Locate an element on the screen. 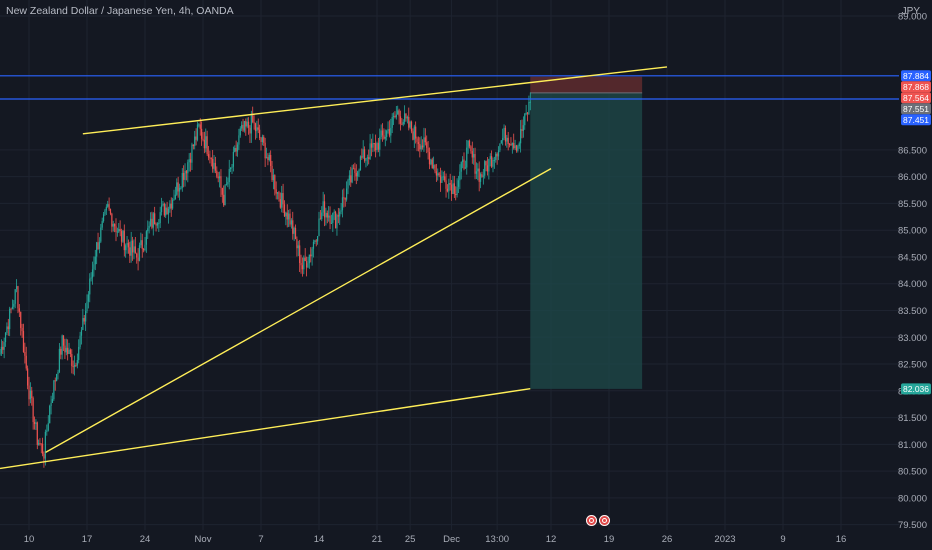 This screenshot has height=550, width=932. price-tick-label: 89.000 is located at coordinates (912, 17).